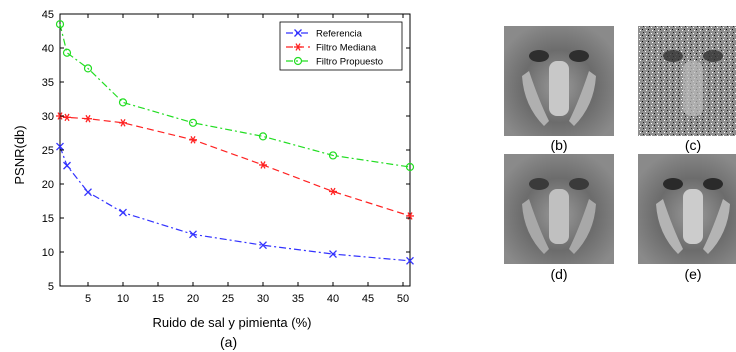  Describe the element at coordinates (123, 212) in the screenshot. I see `data-point-0-3-stroke` at that location.